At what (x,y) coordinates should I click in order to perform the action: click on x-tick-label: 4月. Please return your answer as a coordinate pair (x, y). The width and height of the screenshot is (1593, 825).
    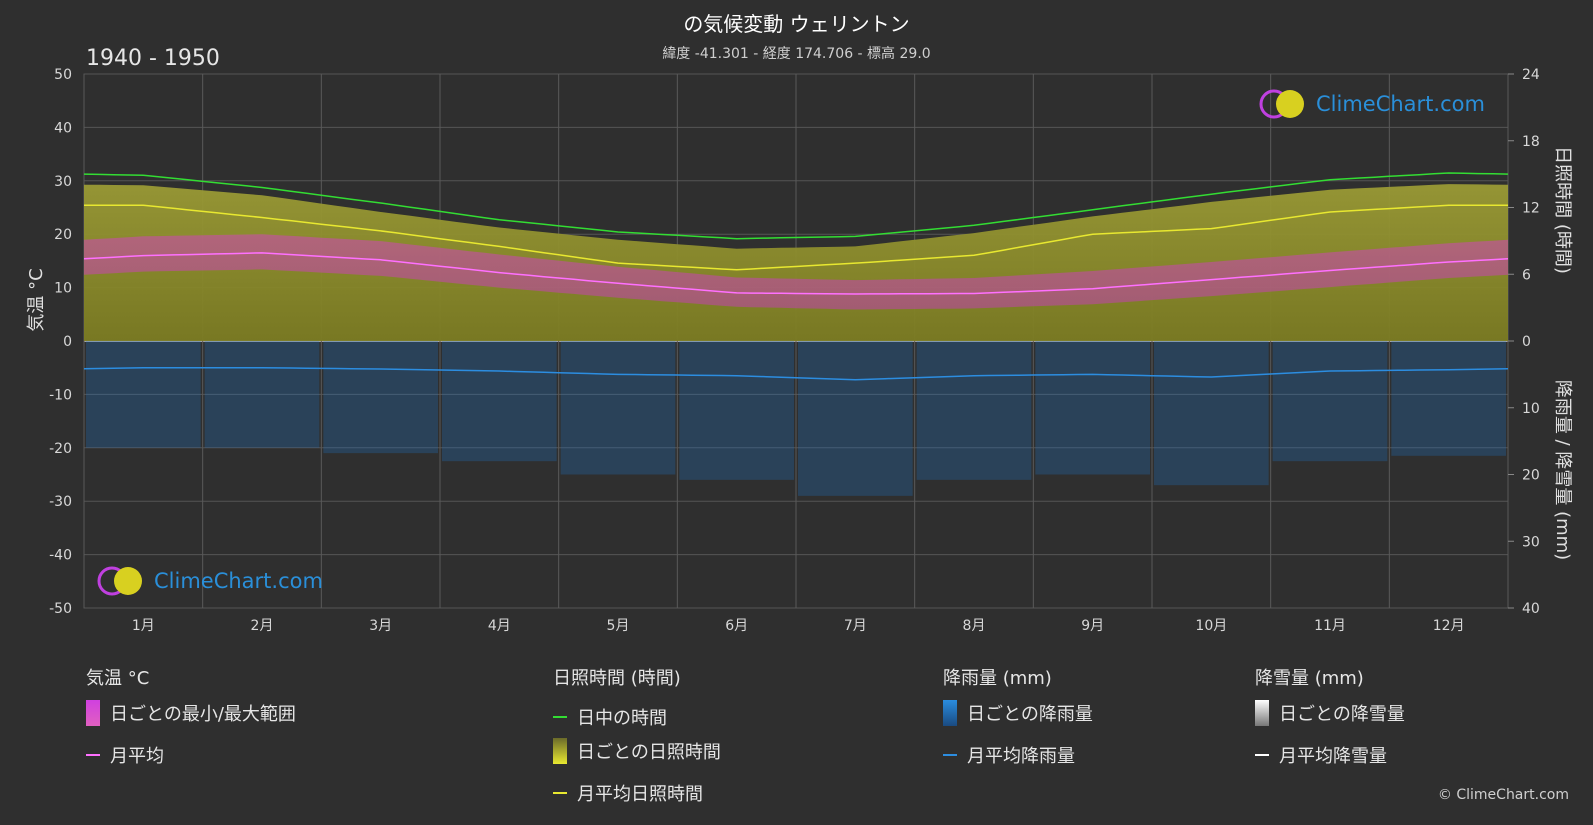
    Looking at the image, I should click on (499, 626).